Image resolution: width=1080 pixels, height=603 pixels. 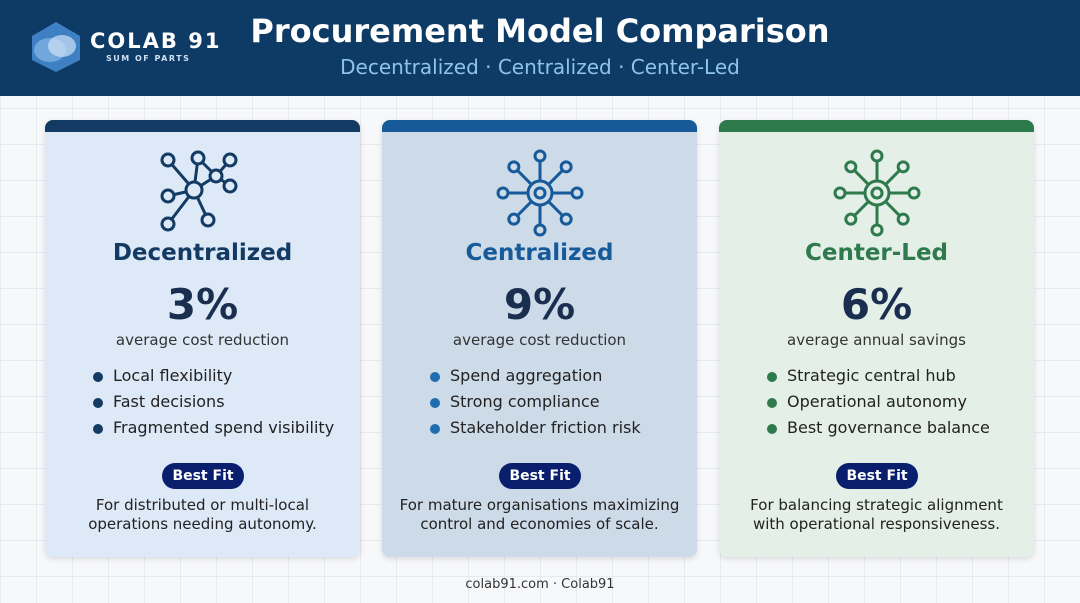 What do you see at coordinates (539, 304) in the screenshot?
I see `card-stat: 9%` at bounding box center [539, 304].